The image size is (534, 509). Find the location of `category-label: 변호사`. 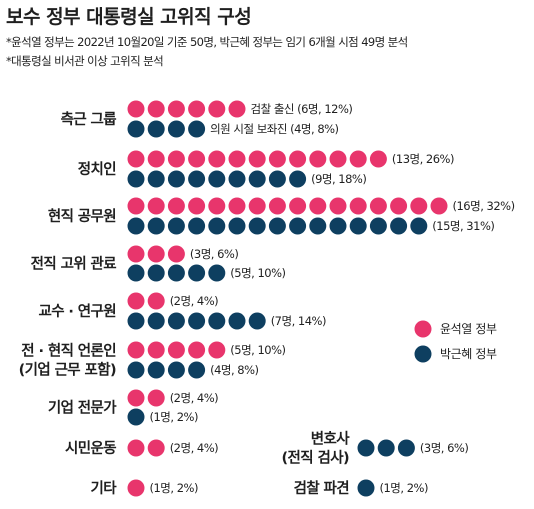

category-label: 변호사 is located at coordinates (330, 439).